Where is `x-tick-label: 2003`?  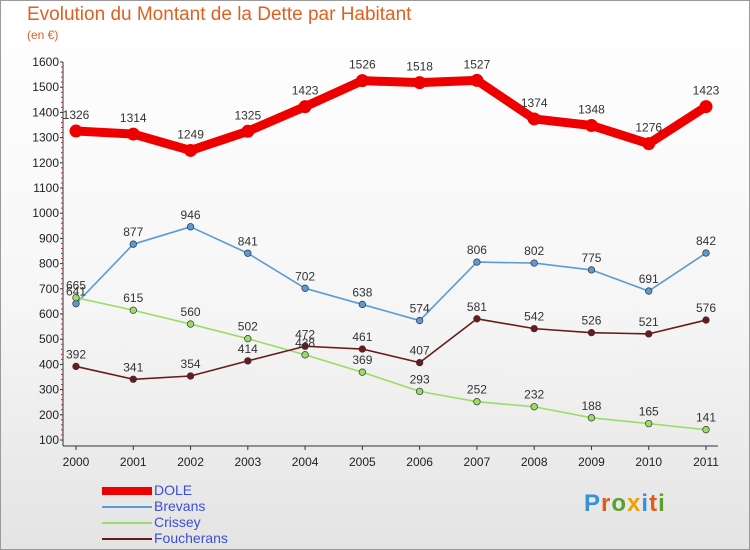 x-tick-label: 2003 is located at coordinates (247, 462).